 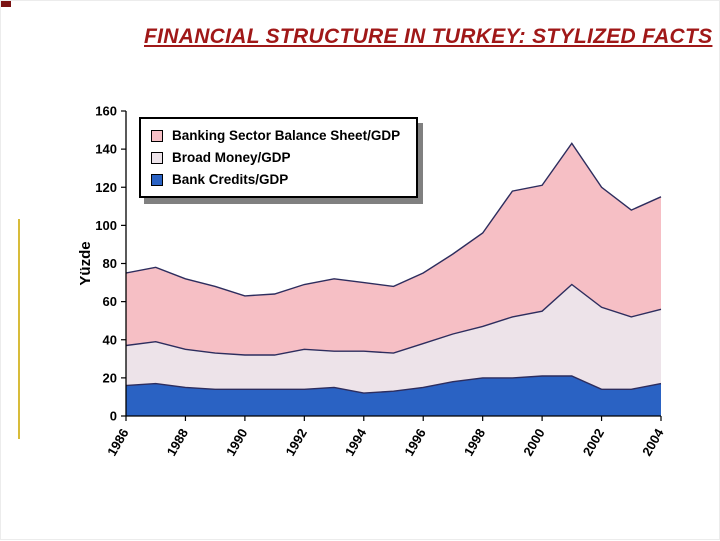 I want to click on legend-swatch-banking-balance-sheet, so click(x=157, y=135).